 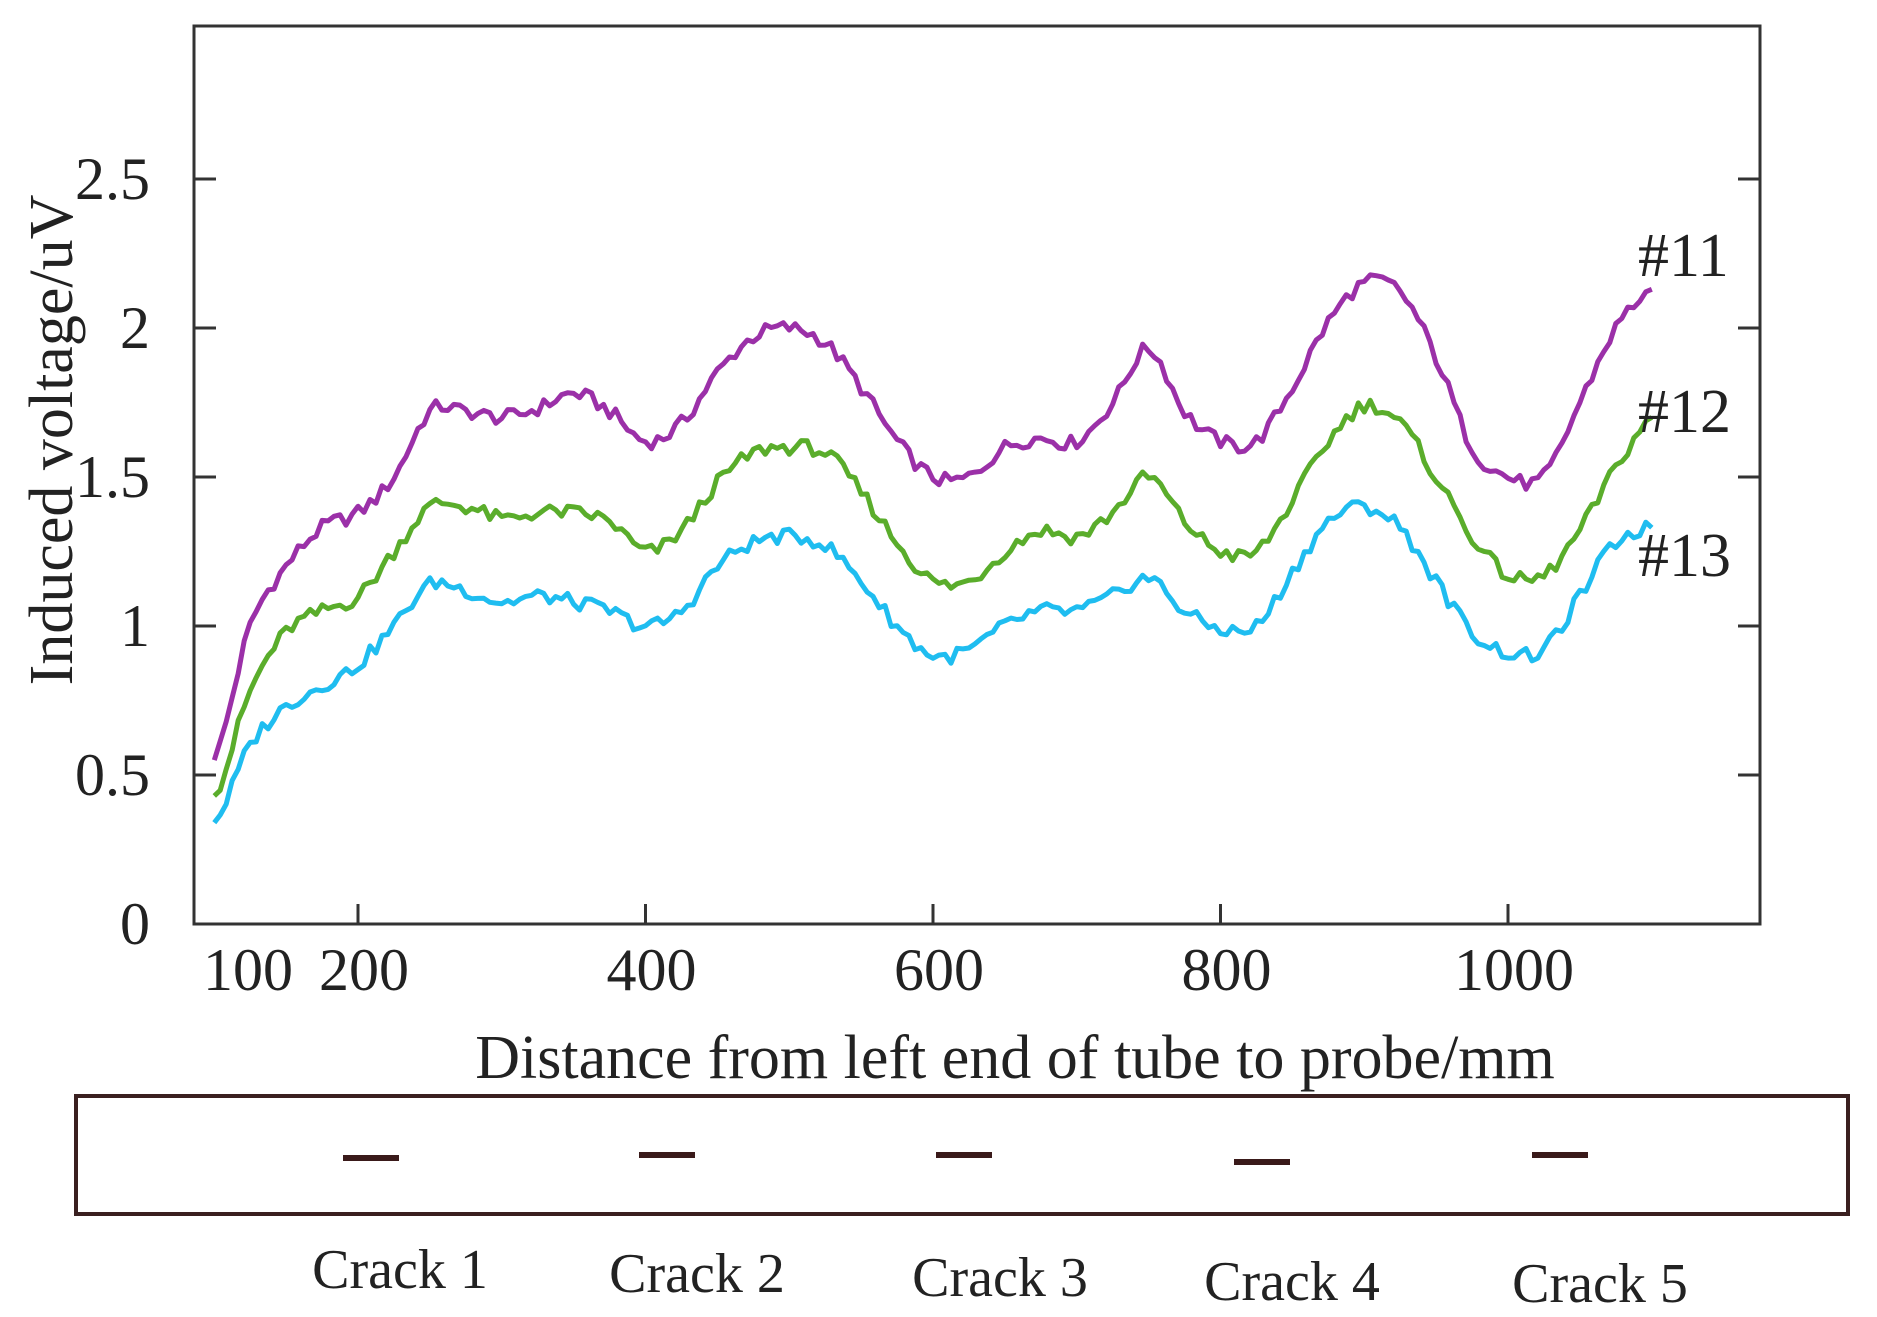 I want to click on y-tick-label: 1.5, so click(x=112, y=477).